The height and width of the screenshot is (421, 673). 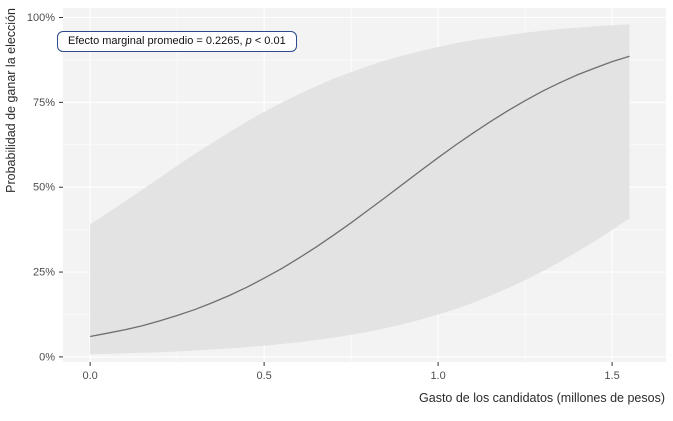 I want to click on x-tick-label: 0.5, so click(x=263, y=376).